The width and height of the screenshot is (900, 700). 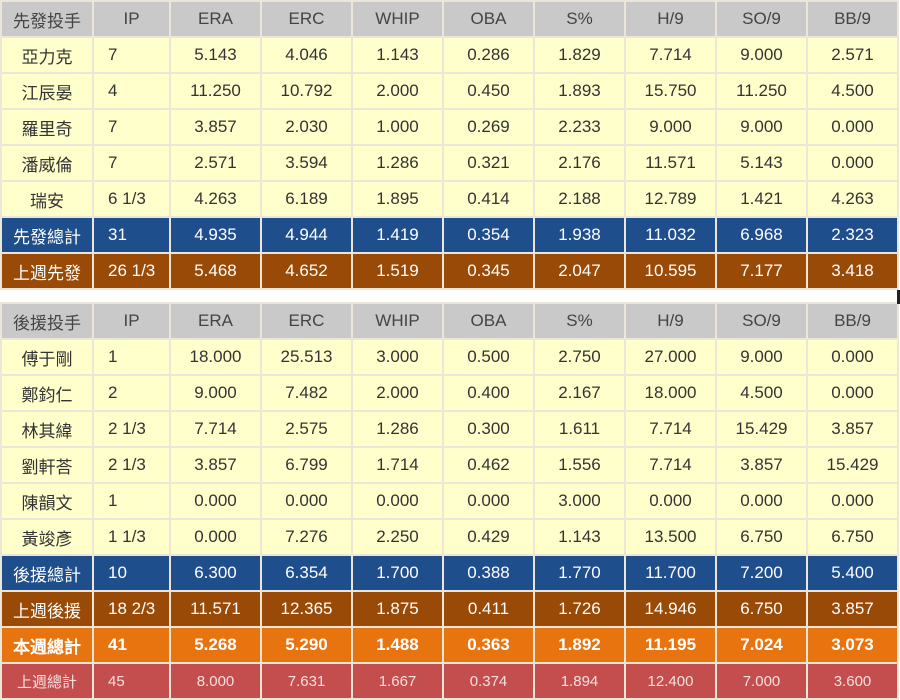 I want to click on column-header: SO/9, so click(x=761, y=19).